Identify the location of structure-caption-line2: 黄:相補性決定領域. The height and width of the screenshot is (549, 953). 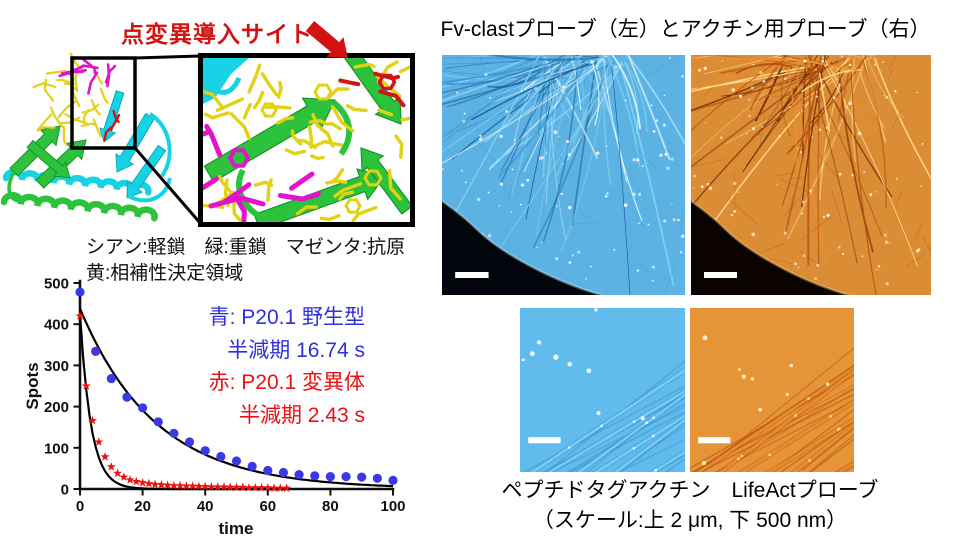
(165, 273).